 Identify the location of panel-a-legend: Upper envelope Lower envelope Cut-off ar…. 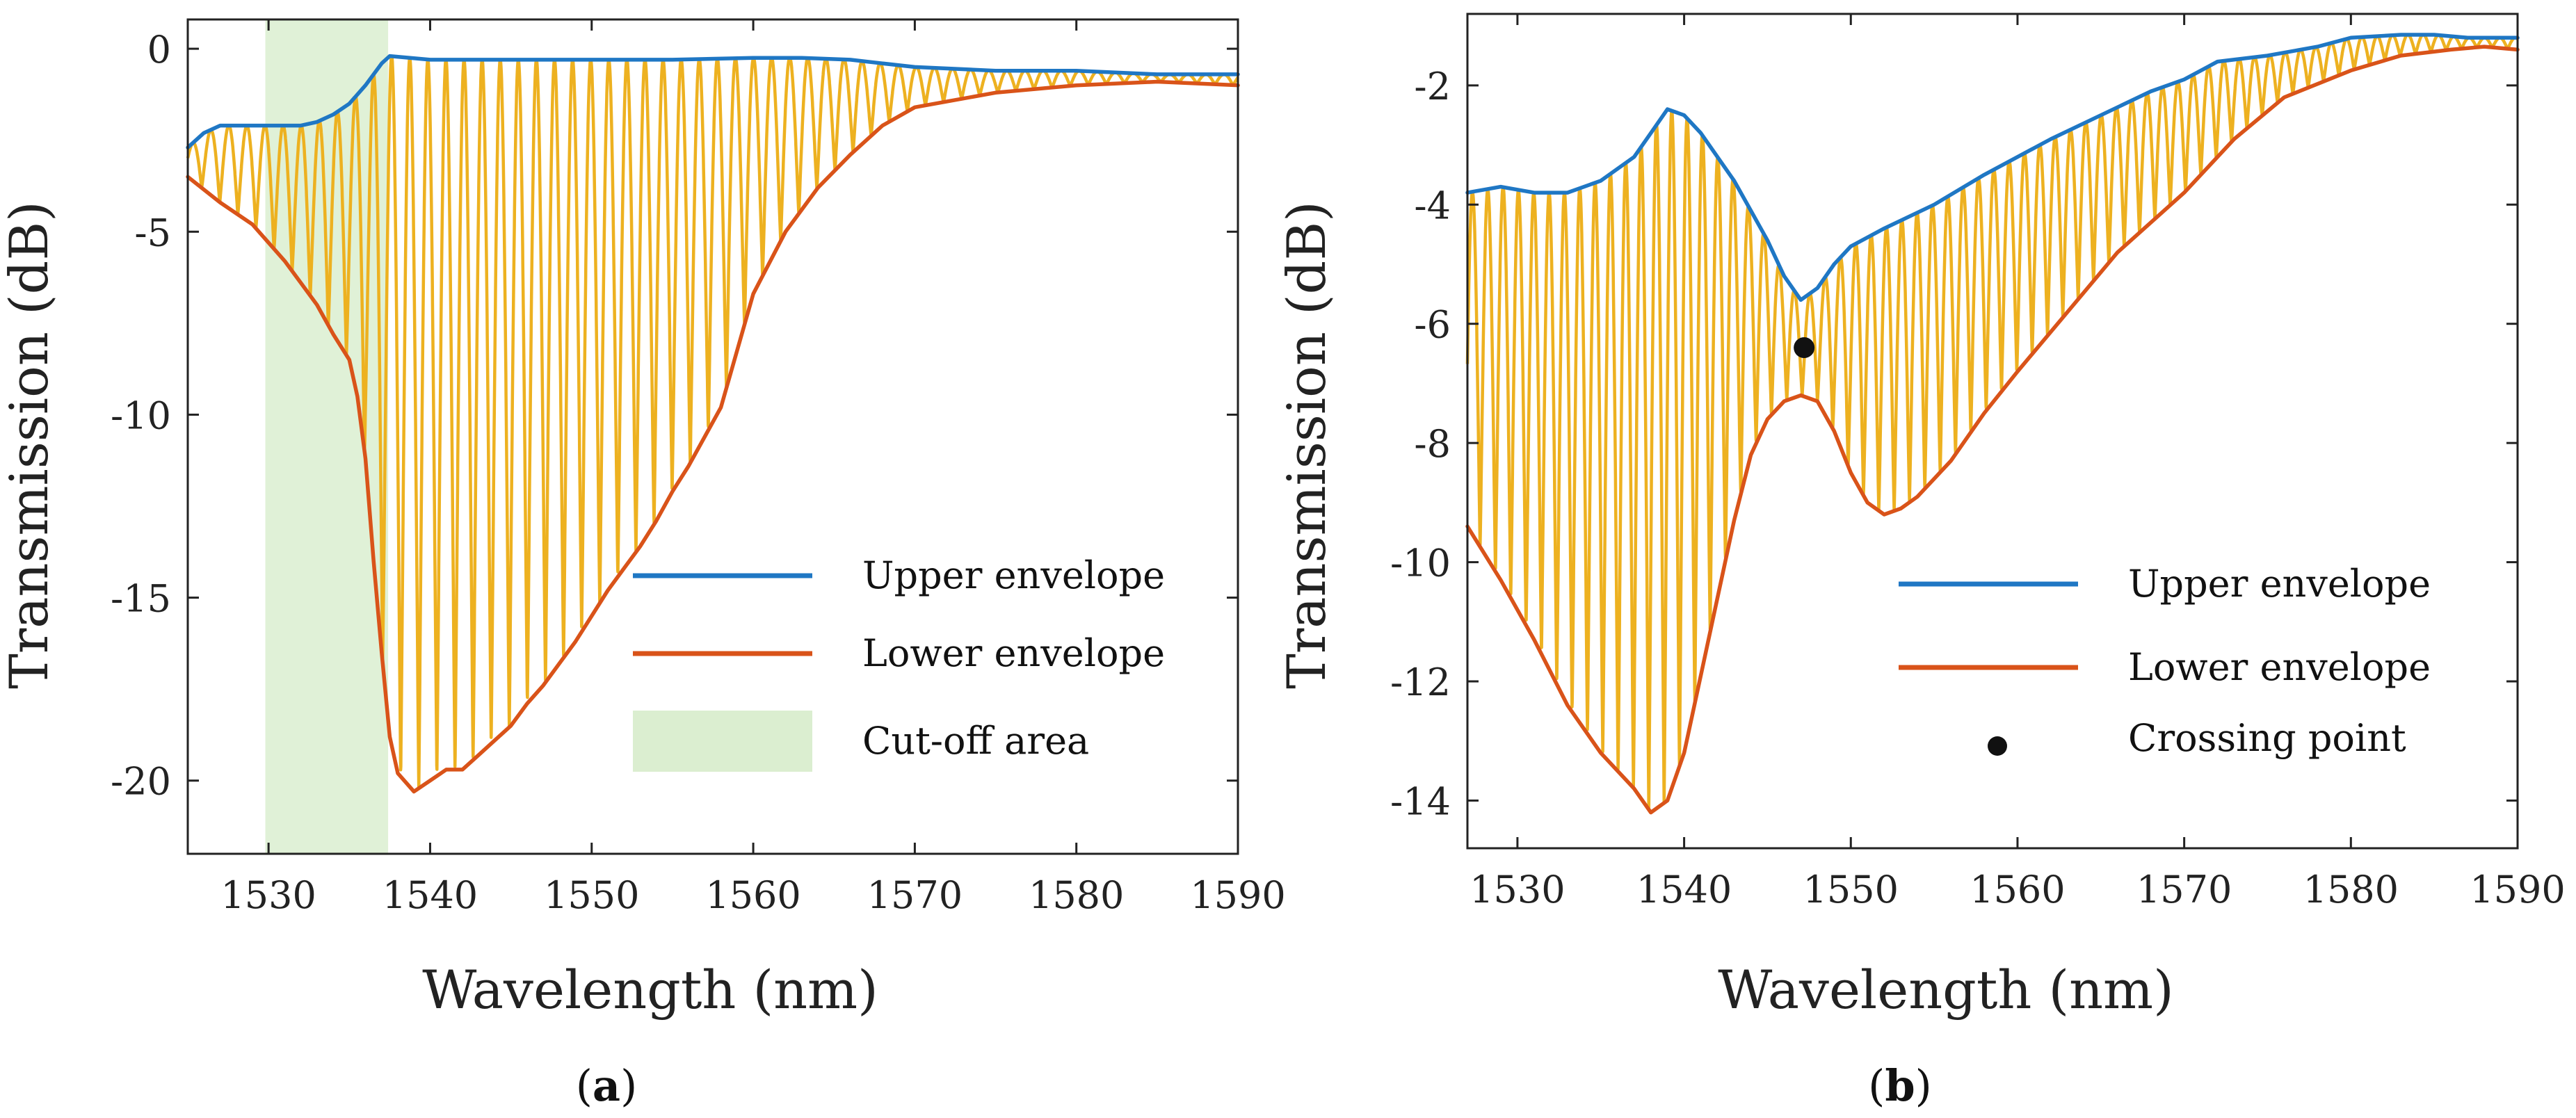
(899, 662).